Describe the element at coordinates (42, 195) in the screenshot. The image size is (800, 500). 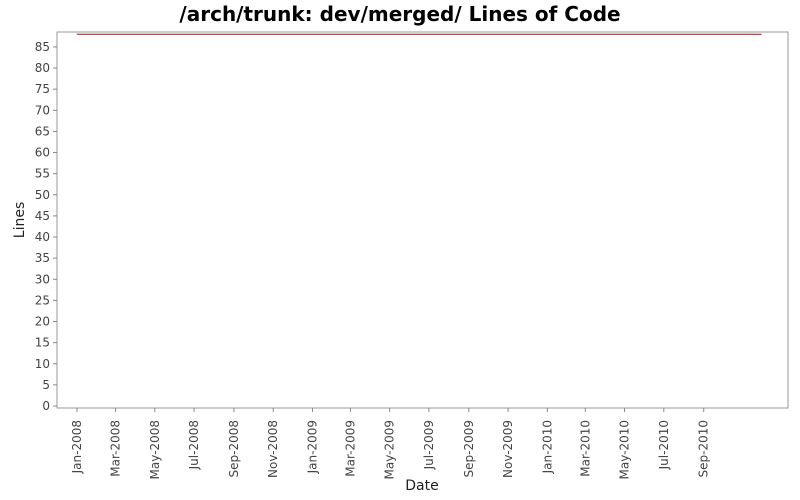
I see `y-tick-label: 50` at that location.